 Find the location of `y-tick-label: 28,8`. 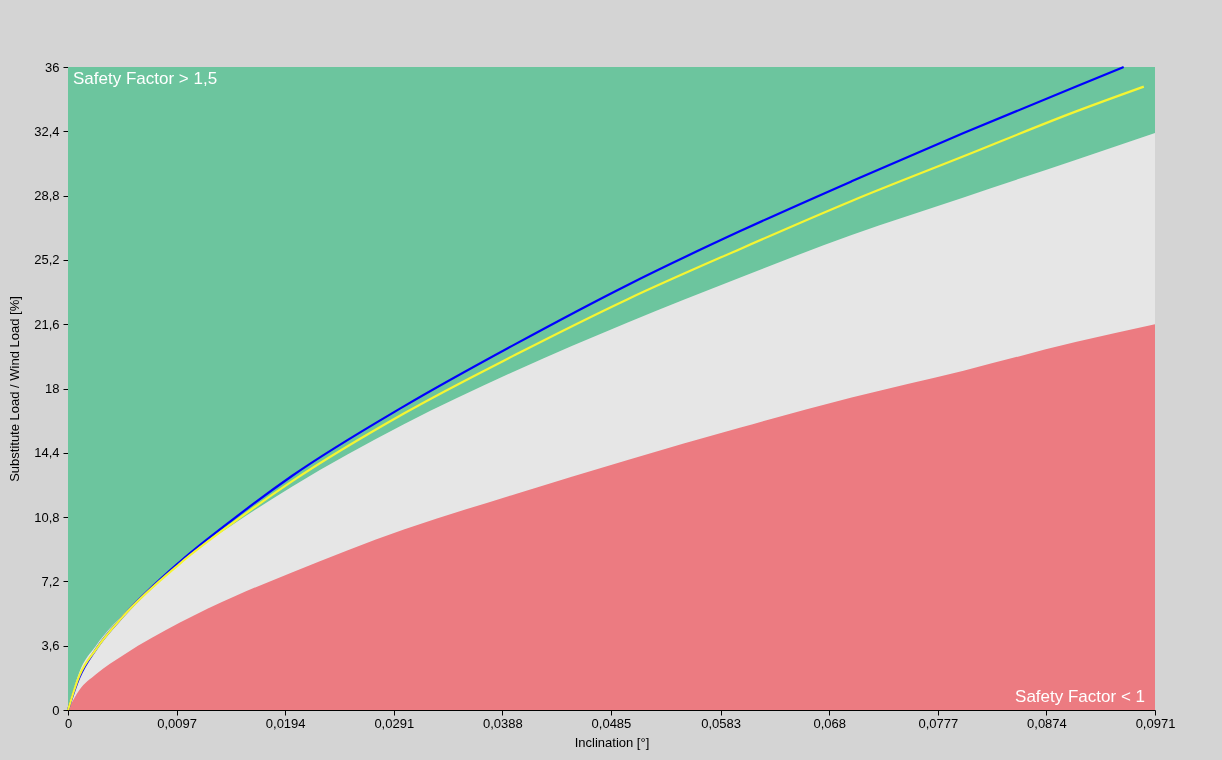

y-tick-label: 28,8 is located at coordinates (47, 196).